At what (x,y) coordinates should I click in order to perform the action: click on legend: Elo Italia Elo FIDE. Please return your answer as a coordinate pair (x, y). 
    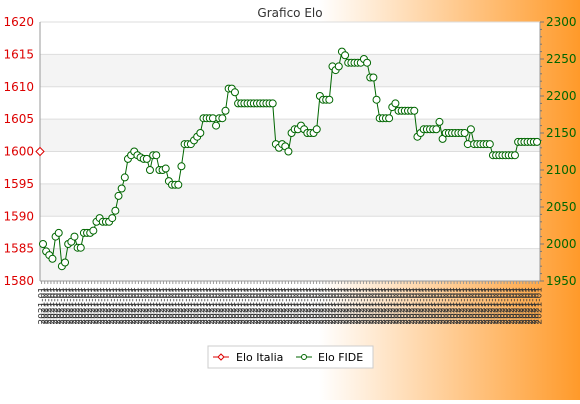
    Looking at the image, I should click on (290, 357).